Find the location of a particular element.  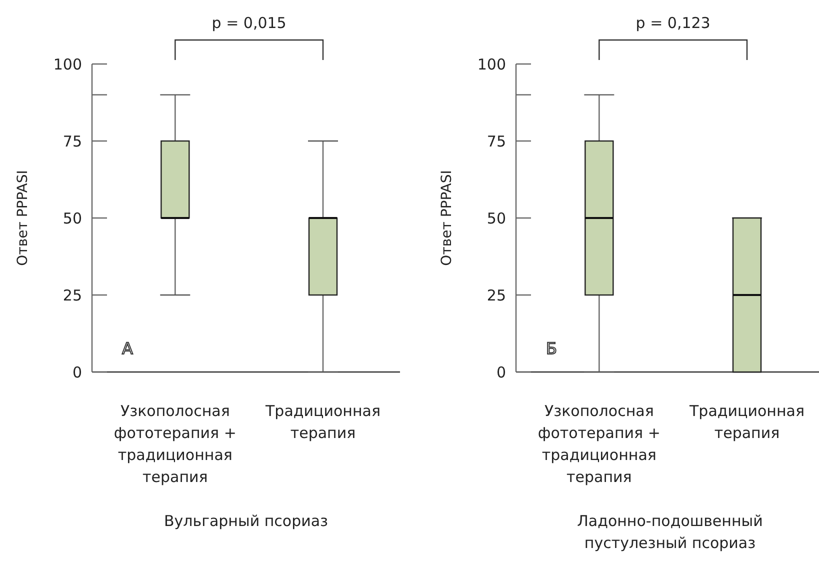

text: p = 0,015 is located at coordinates (249, 23).